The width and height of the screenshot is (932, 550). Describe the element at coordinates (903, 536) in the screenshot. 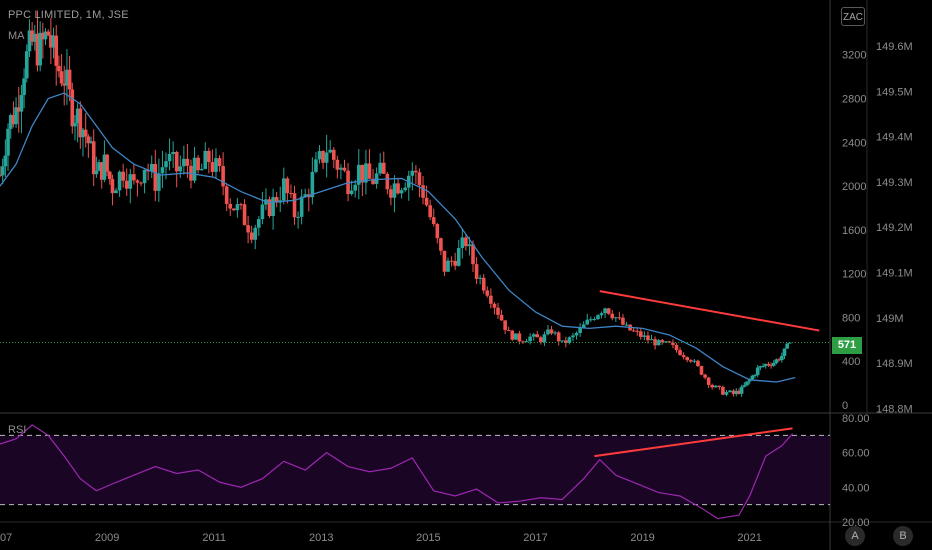

I see `b-button: B` at that location.